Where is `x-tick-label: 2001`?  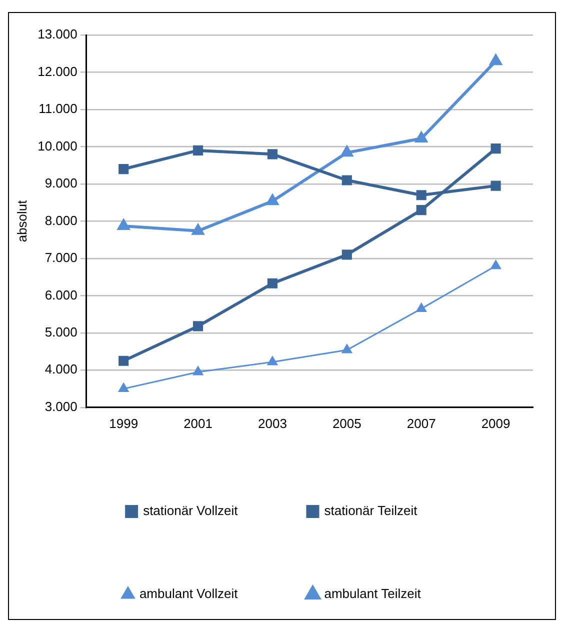
x-tick-label: 2001 is located at coordinates (198, 423).